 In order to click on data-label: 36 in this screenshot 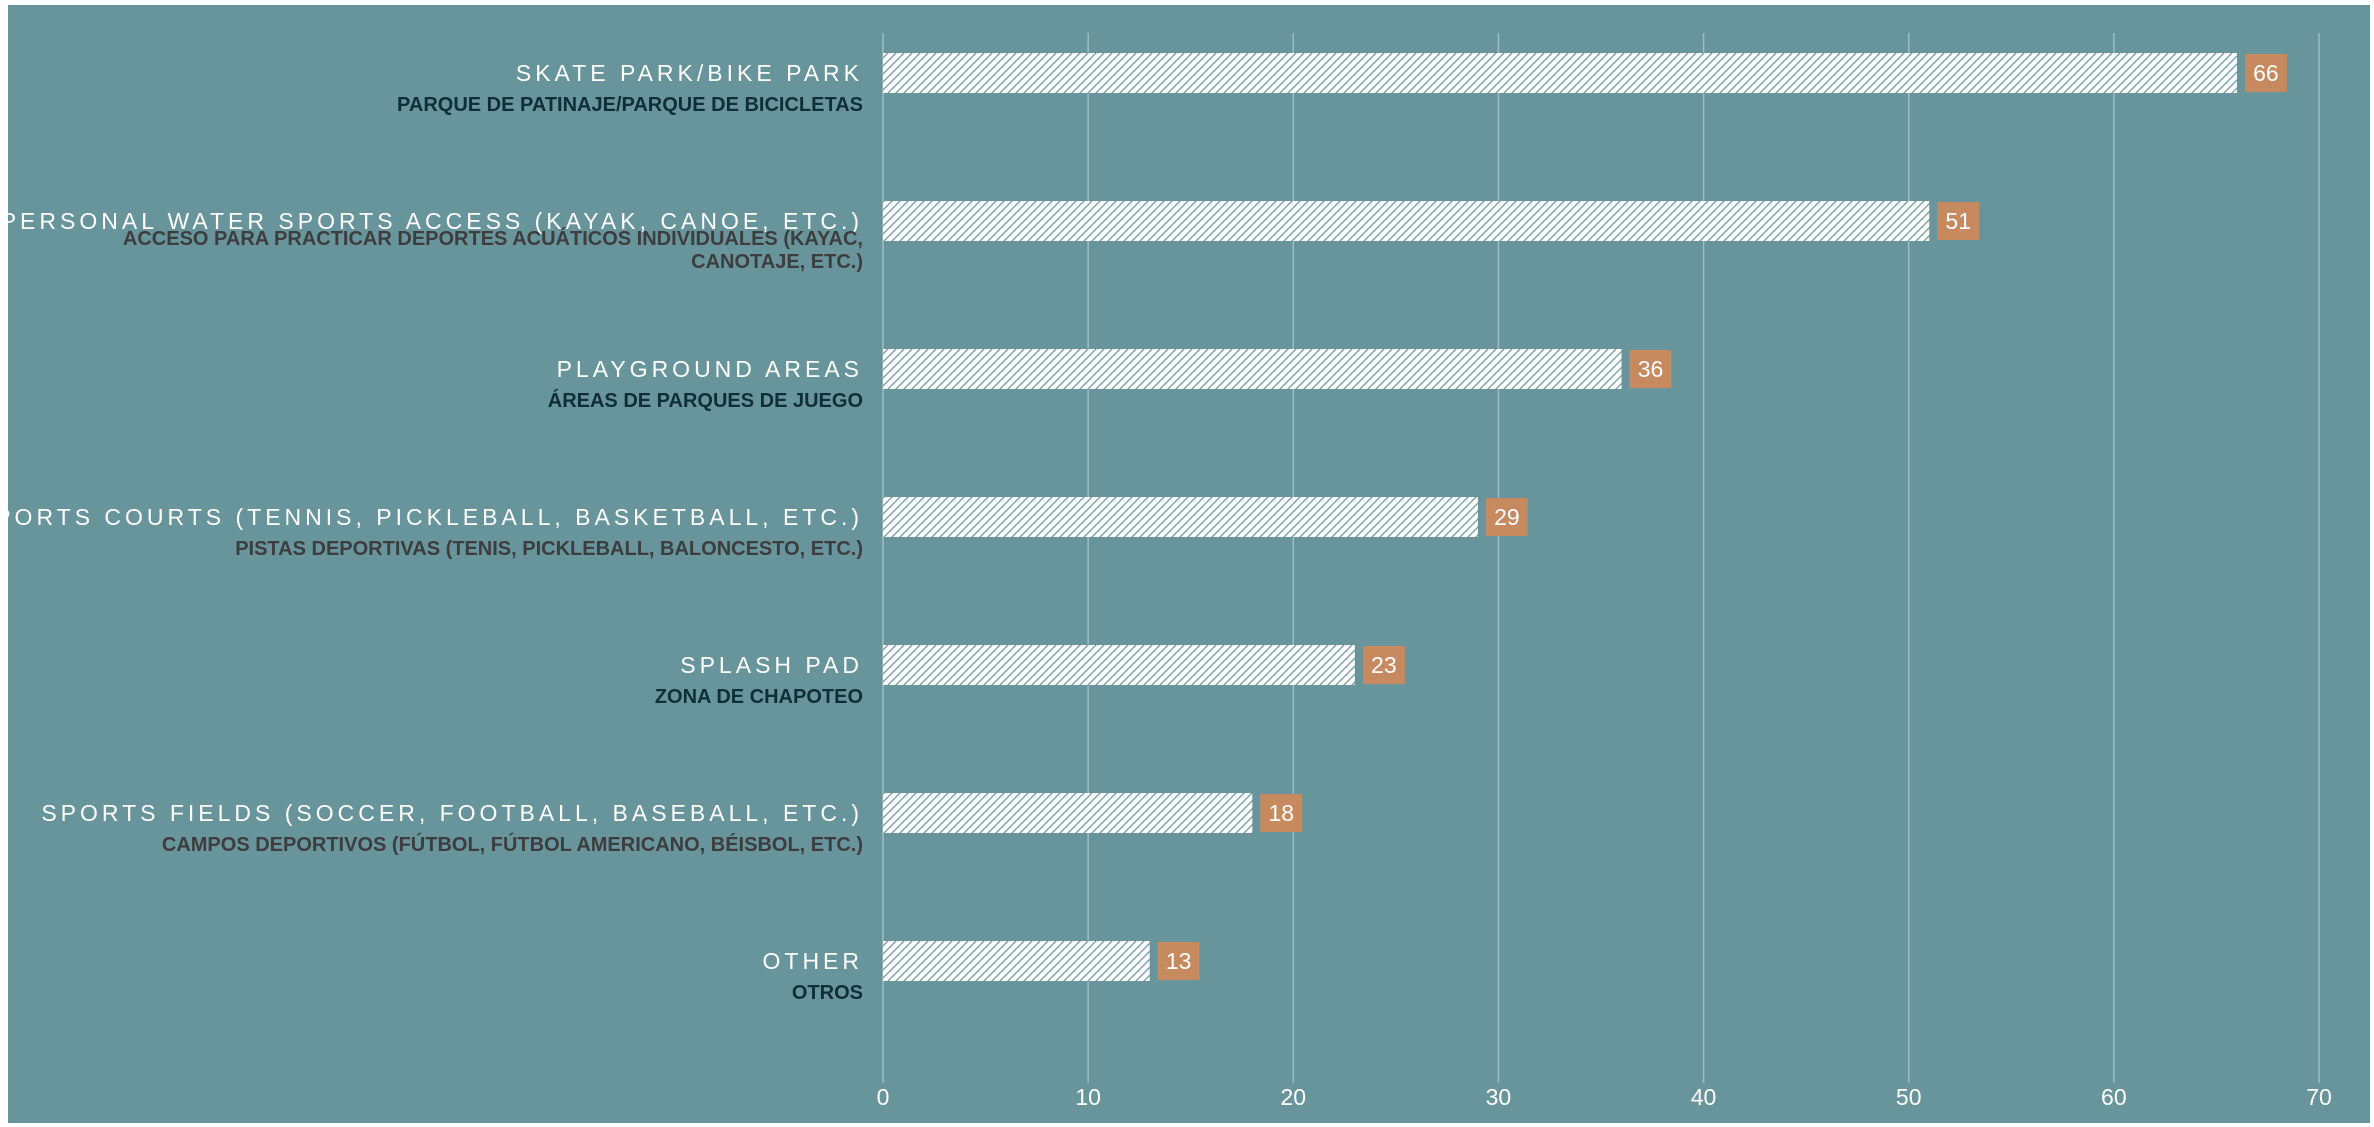, I will do `click(1651, 369)`.